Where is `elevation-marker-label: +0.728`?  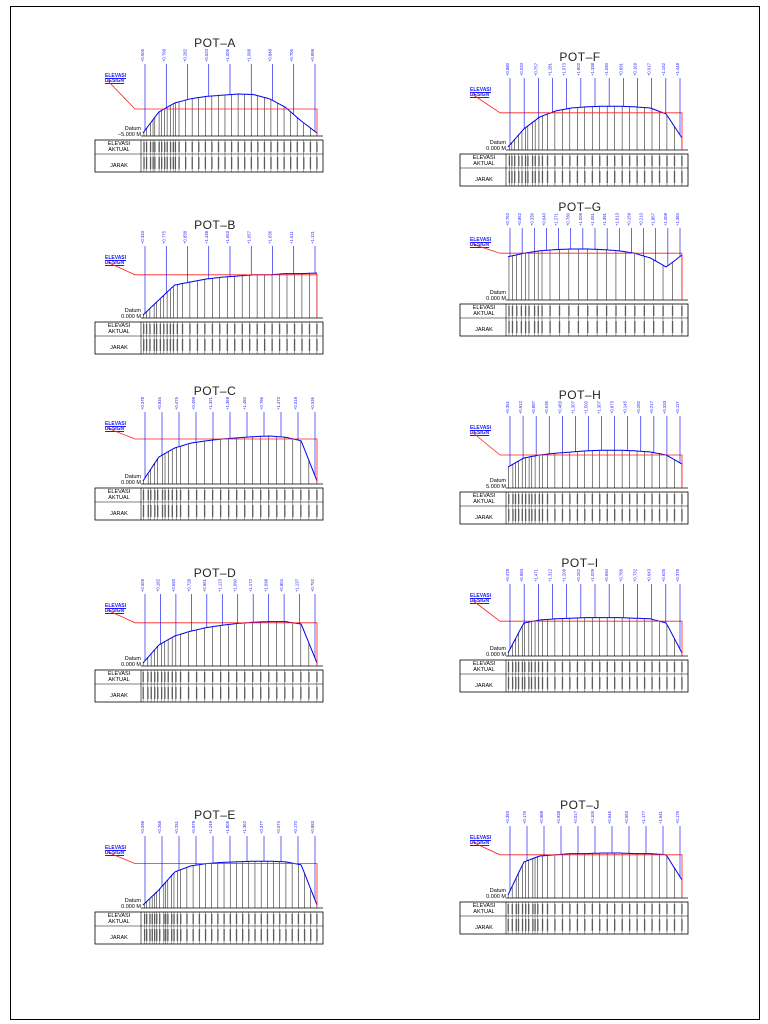 elevation-marker-label: +0.728 is located at coordinates (188, 585).